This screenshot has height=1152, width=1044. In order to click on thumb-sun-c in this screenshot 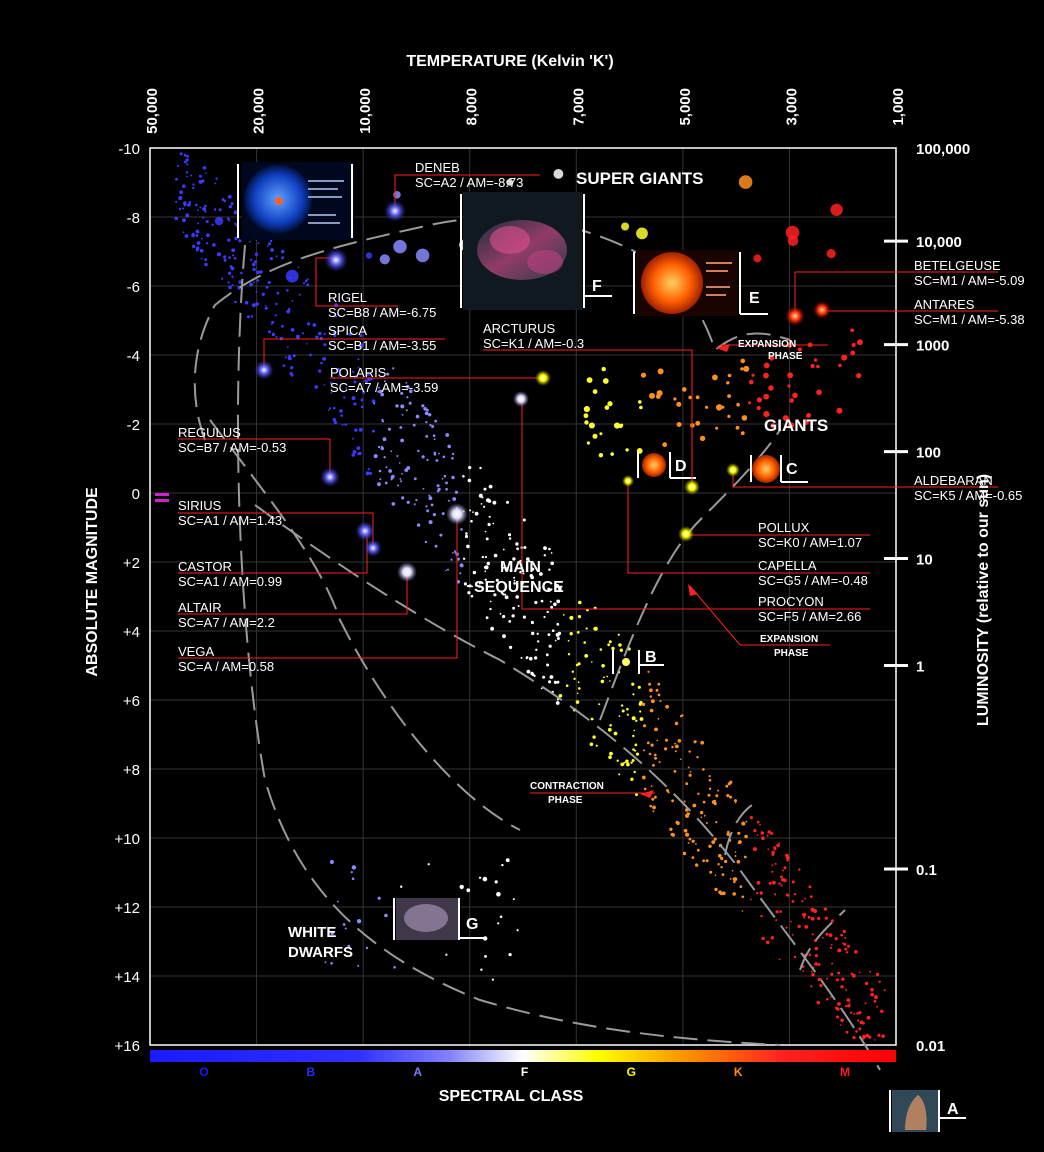, I will do `click(766, 469)`.